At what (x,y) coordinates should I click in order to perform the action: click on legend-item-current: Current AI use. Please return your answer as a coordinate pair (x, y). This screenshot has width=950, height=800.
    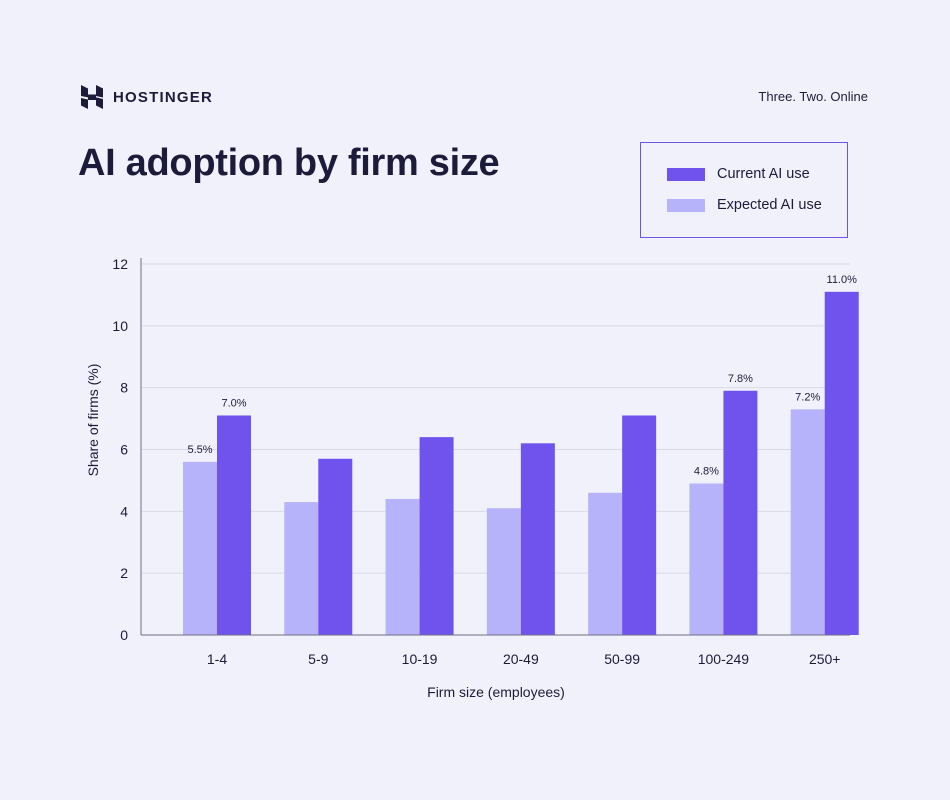
    Looking at the image, I should click on (738, 174).